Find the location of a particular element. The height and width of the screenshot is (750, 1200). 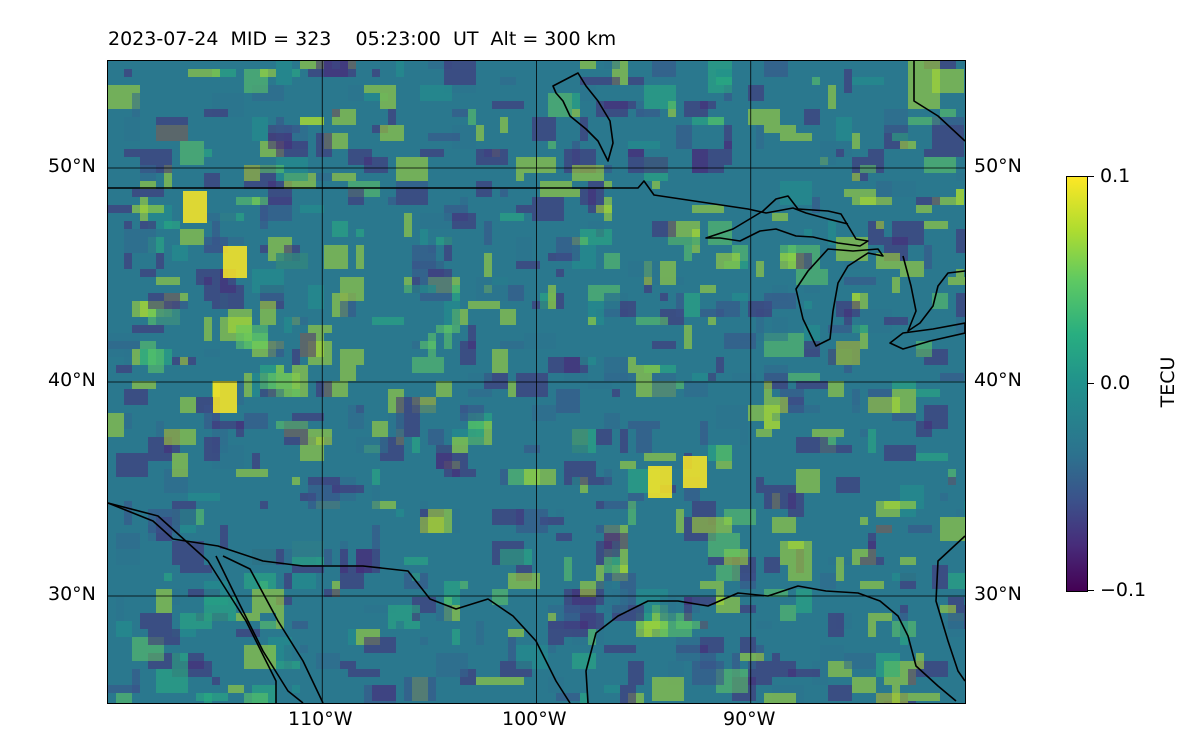

lon-tick-label-90: 90°W is located at coordinates (749, 719).